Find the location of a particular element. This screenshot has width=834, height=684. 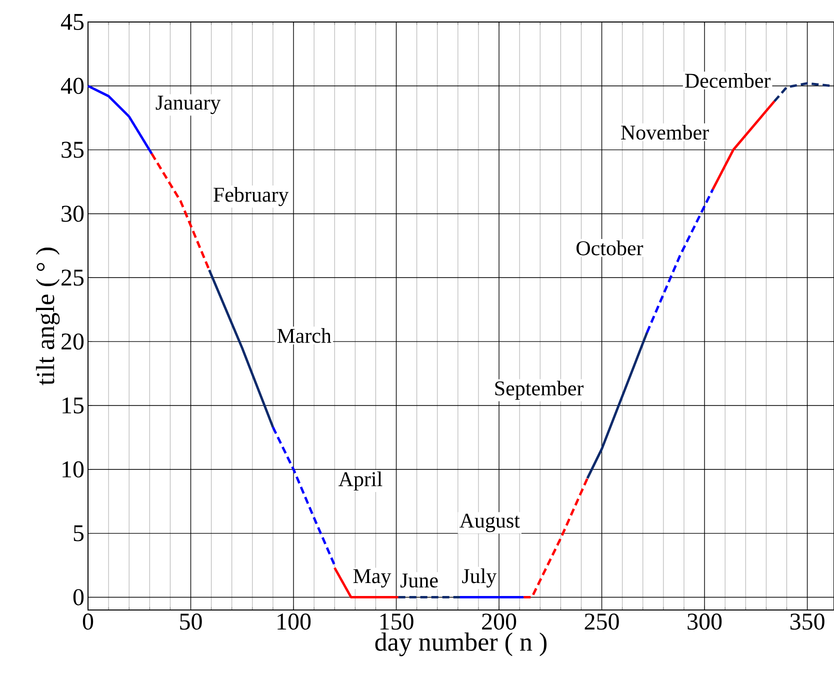

series-label: December is located at coordinates (728, 80).